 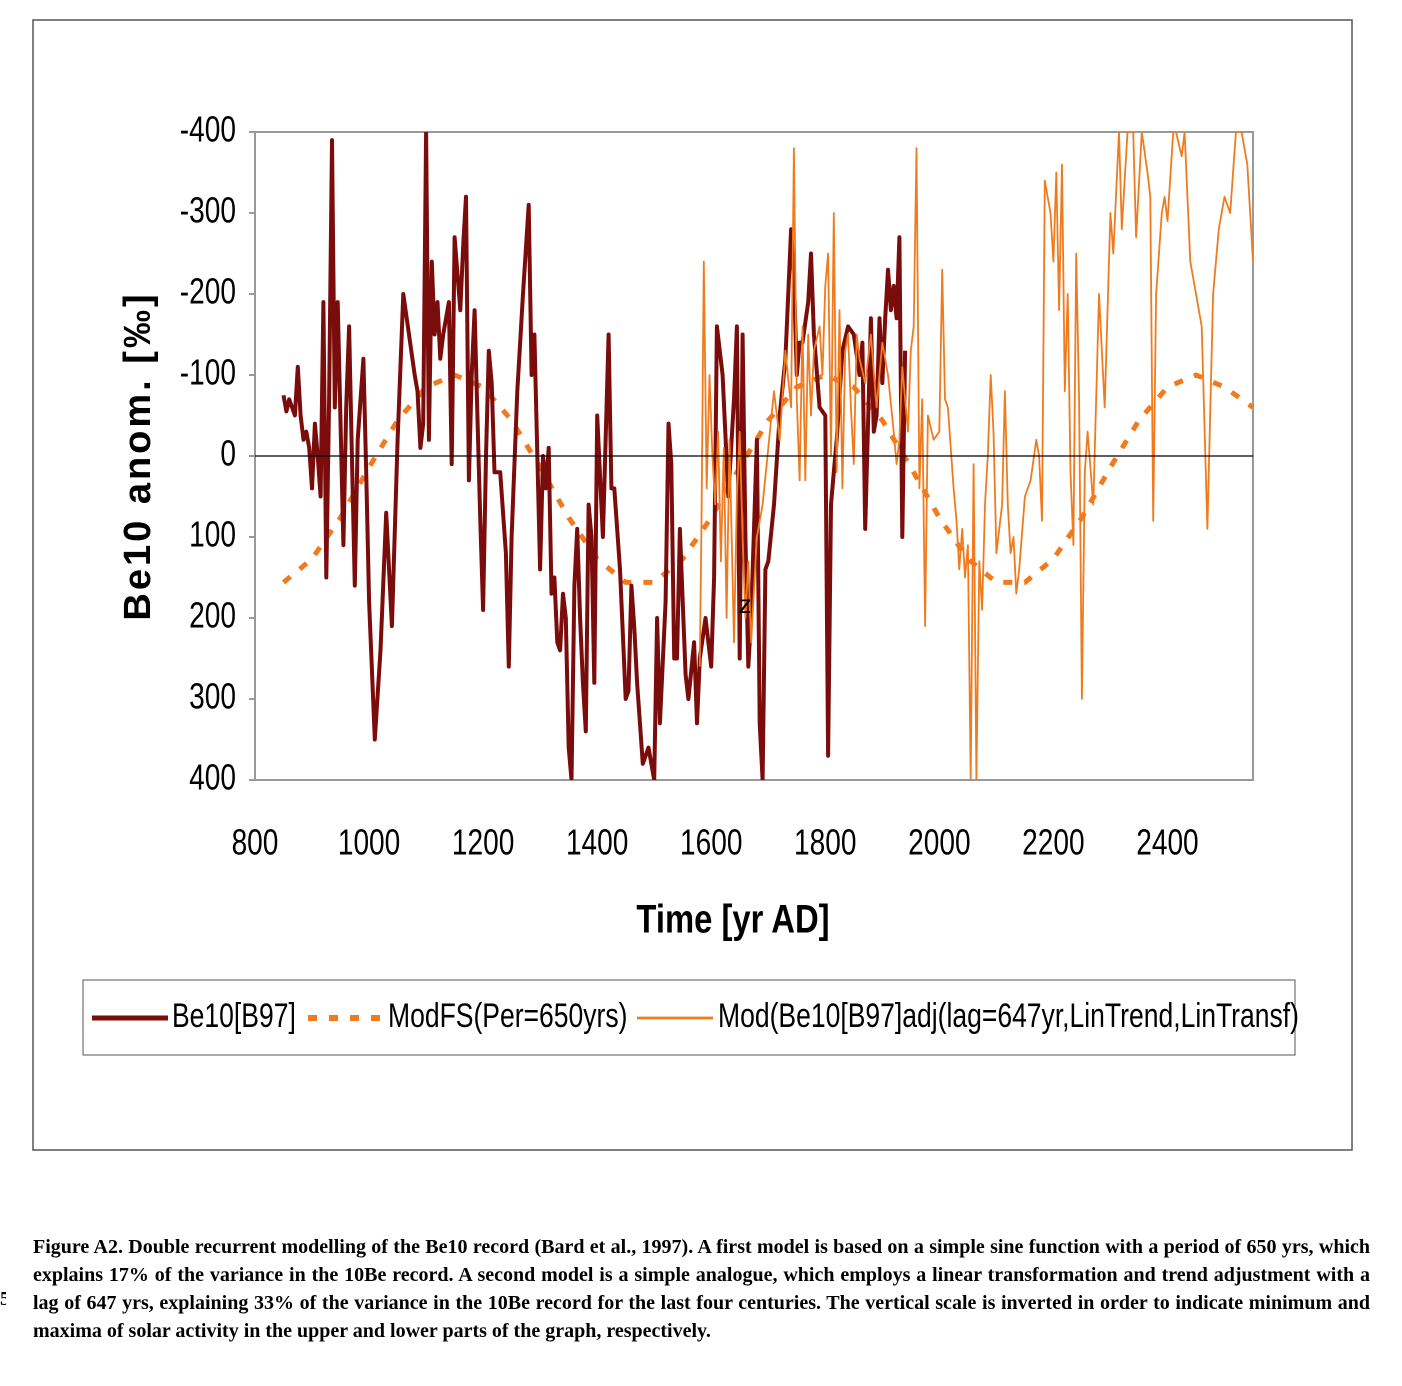 I want to click on x-tick-label: 1000, so click(x=369, y=842).